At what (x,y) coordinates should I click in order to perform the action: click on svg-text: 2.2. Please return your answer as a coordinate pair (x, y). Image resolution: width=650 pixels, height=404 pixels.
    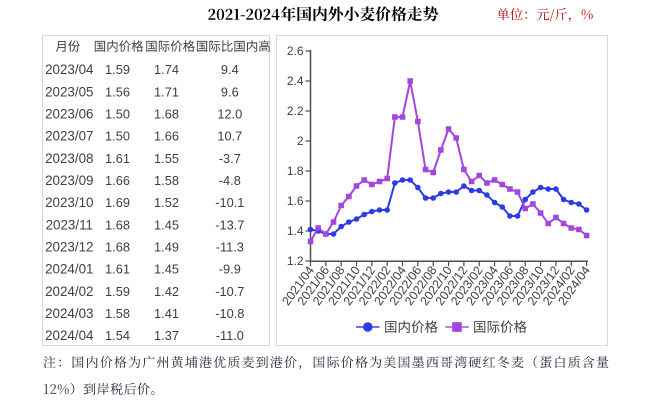
    Looking at the image, I should click on (295, 111).